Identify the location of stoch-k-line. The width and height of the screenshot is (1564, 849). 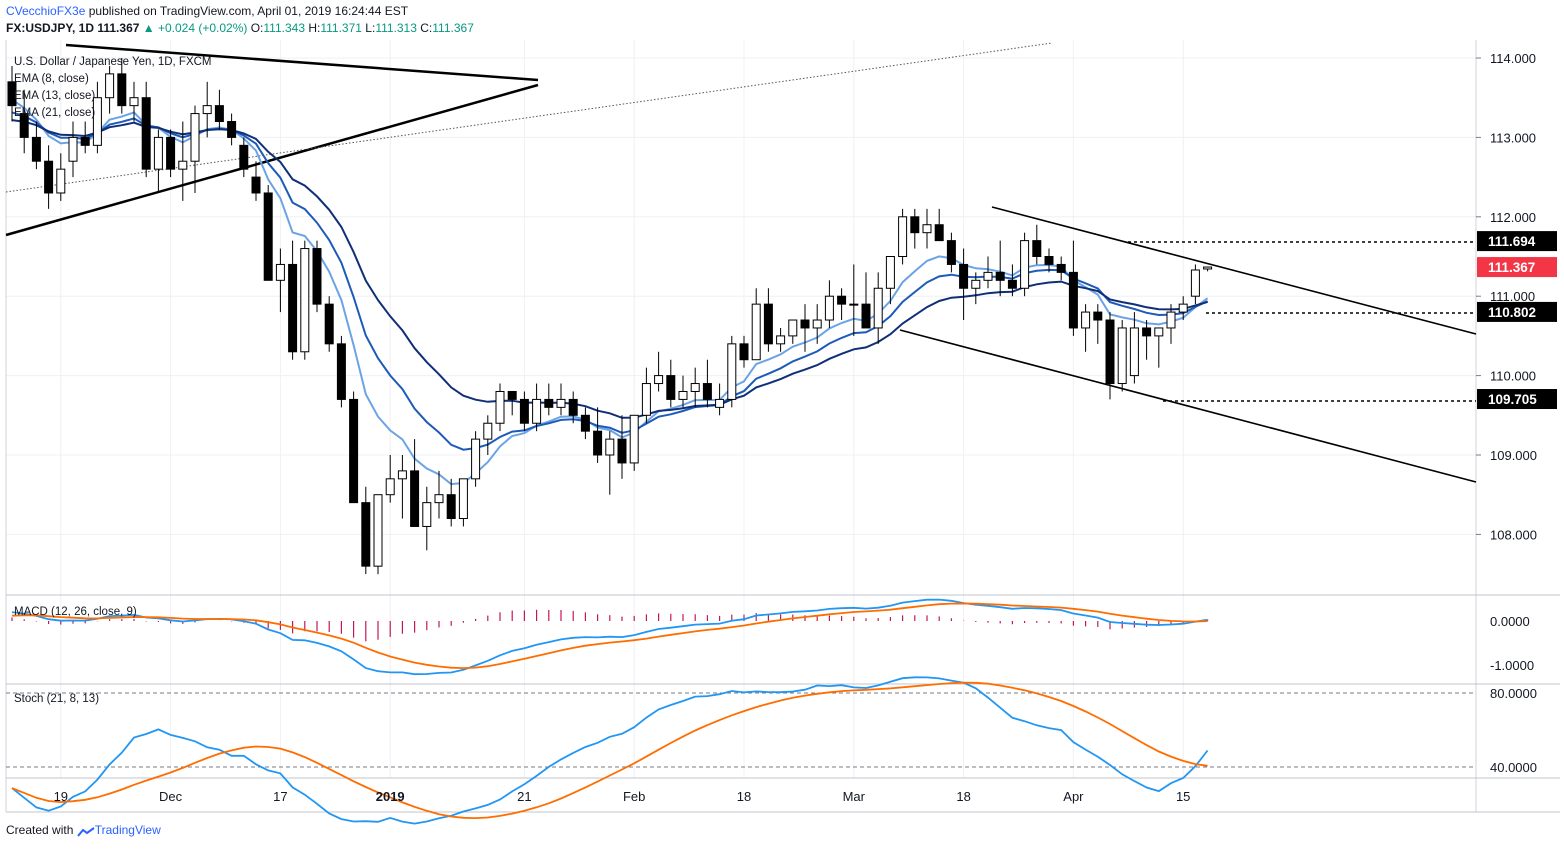
(610, 750).